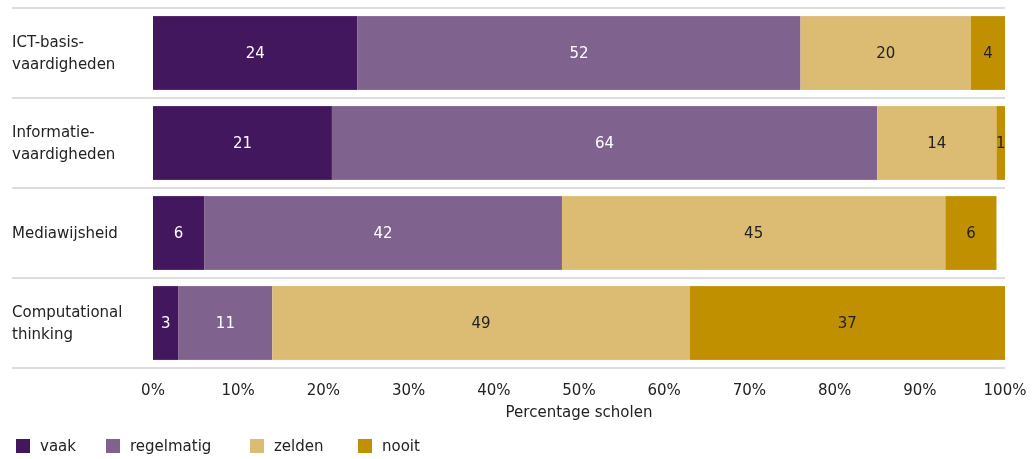 Image resolution: width=1032 pixels, height=459 pixels. I want to click on data-label: 42, so click(383, 233).